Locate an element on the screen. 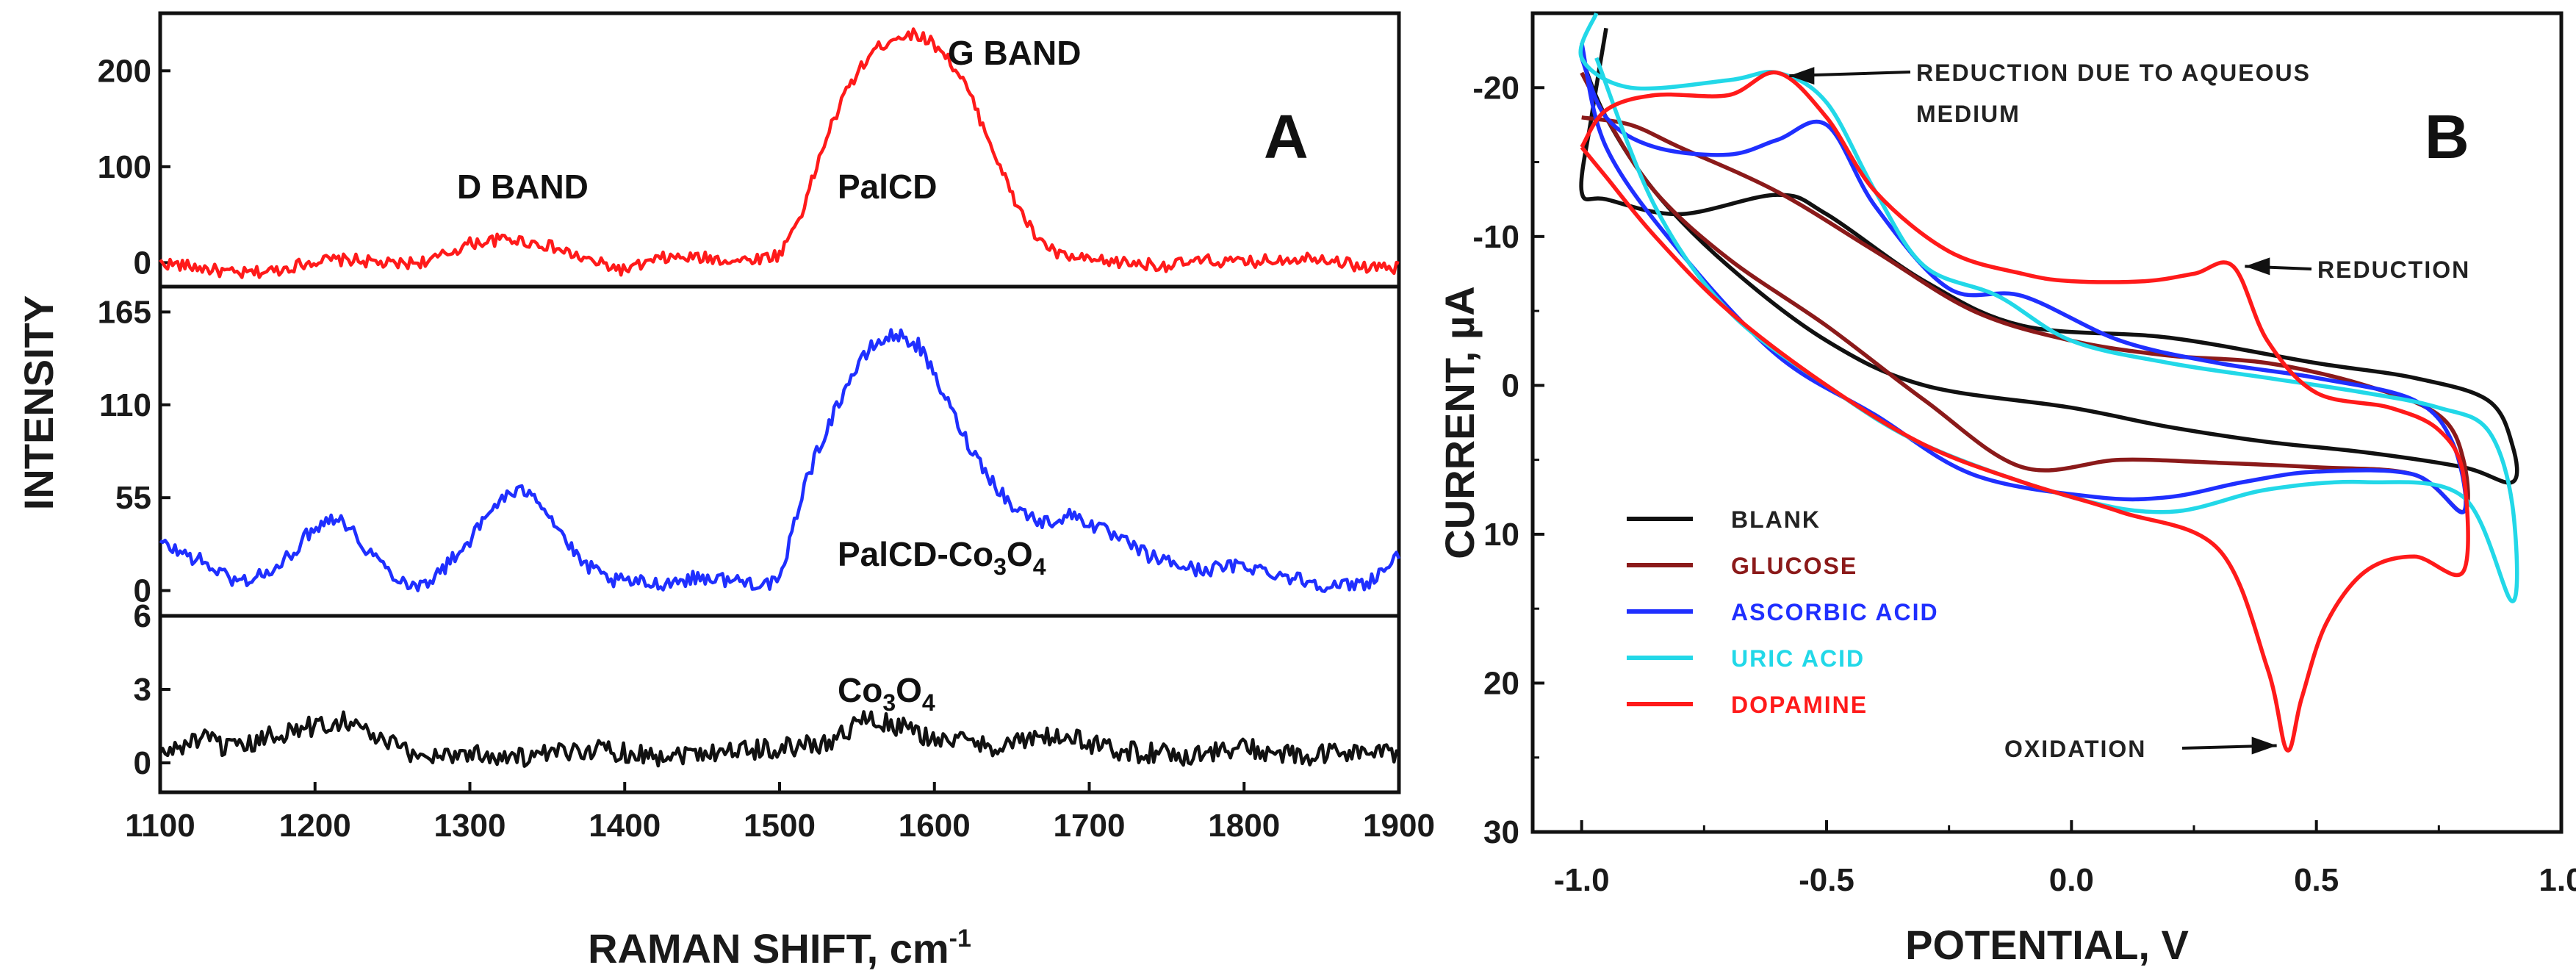 The height and width of the screenshot is (976, 2576). annotation-reduction-aqueous-arrowhead is located at coordinates (1802, 76).